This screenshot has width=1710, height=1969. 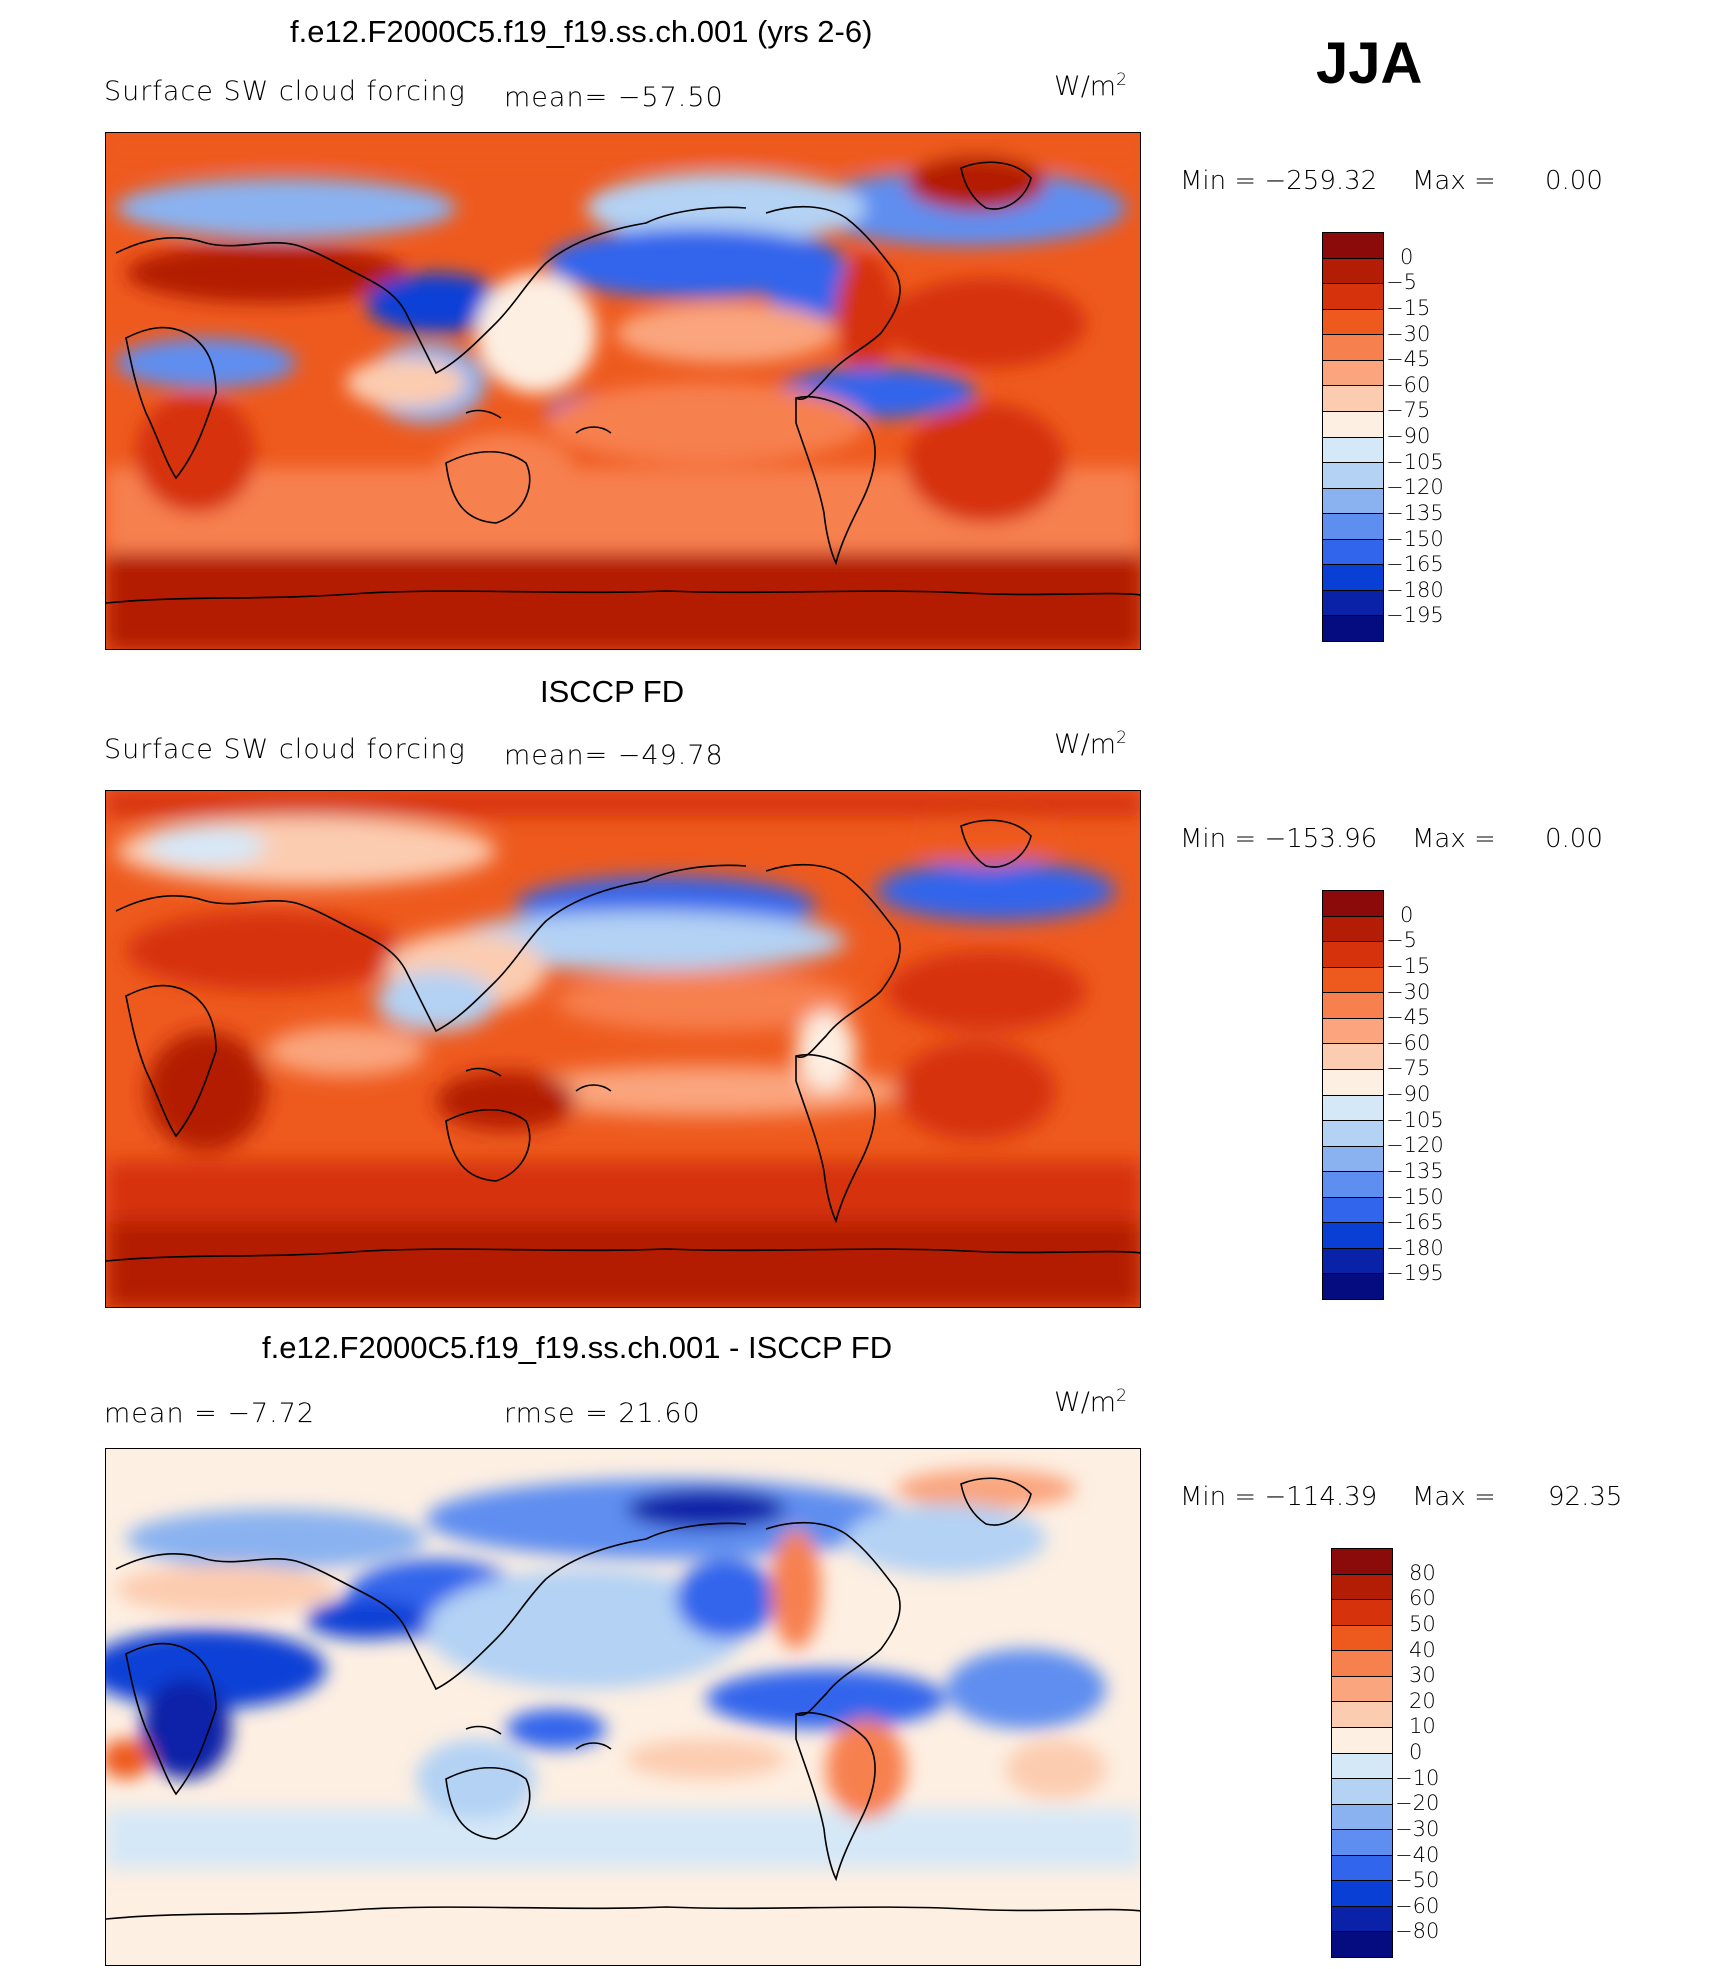 I want to click on colorbar-tick-label: 80, so click(x=1422, y=1572).